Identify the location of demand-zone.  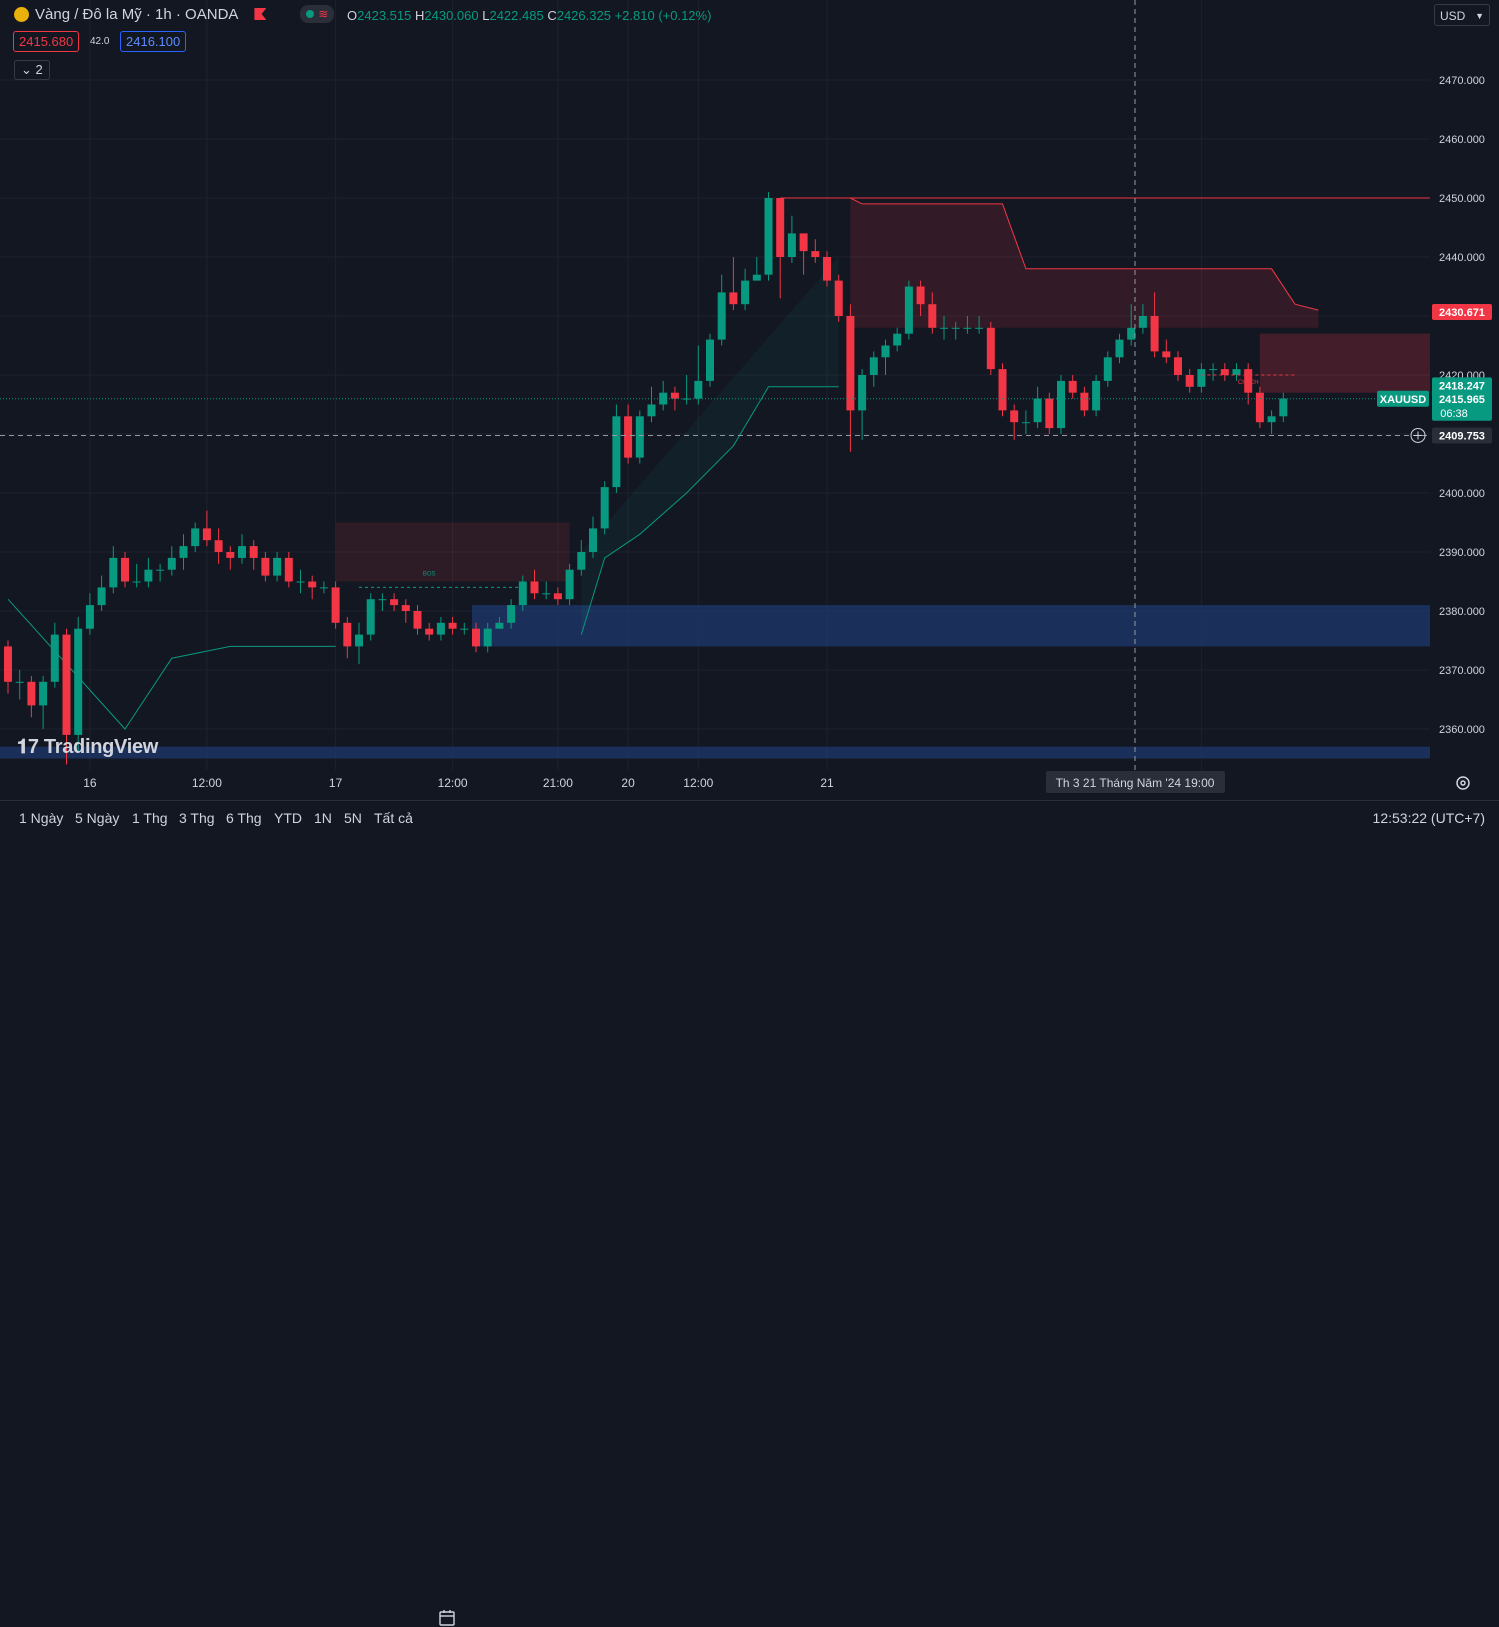
(951, 626).